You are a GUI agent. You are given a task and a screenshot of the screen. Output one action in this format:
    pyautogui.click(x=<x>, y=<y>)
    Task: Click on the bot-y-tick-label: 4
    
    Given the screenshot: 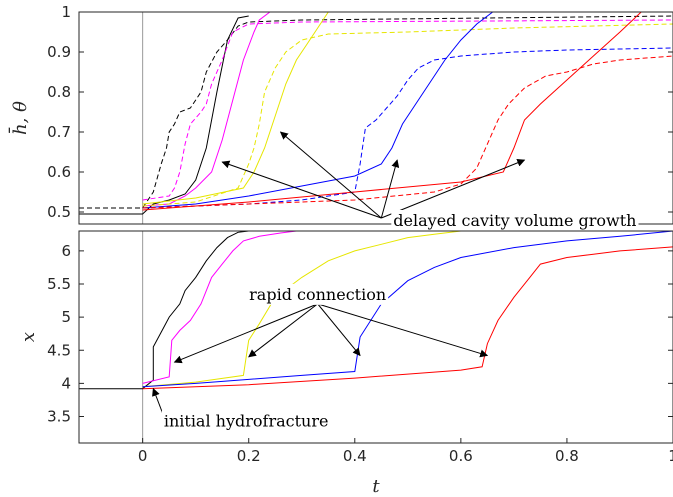 What is the action you would take?
    pyautogui.click(x=66, y=383)
    